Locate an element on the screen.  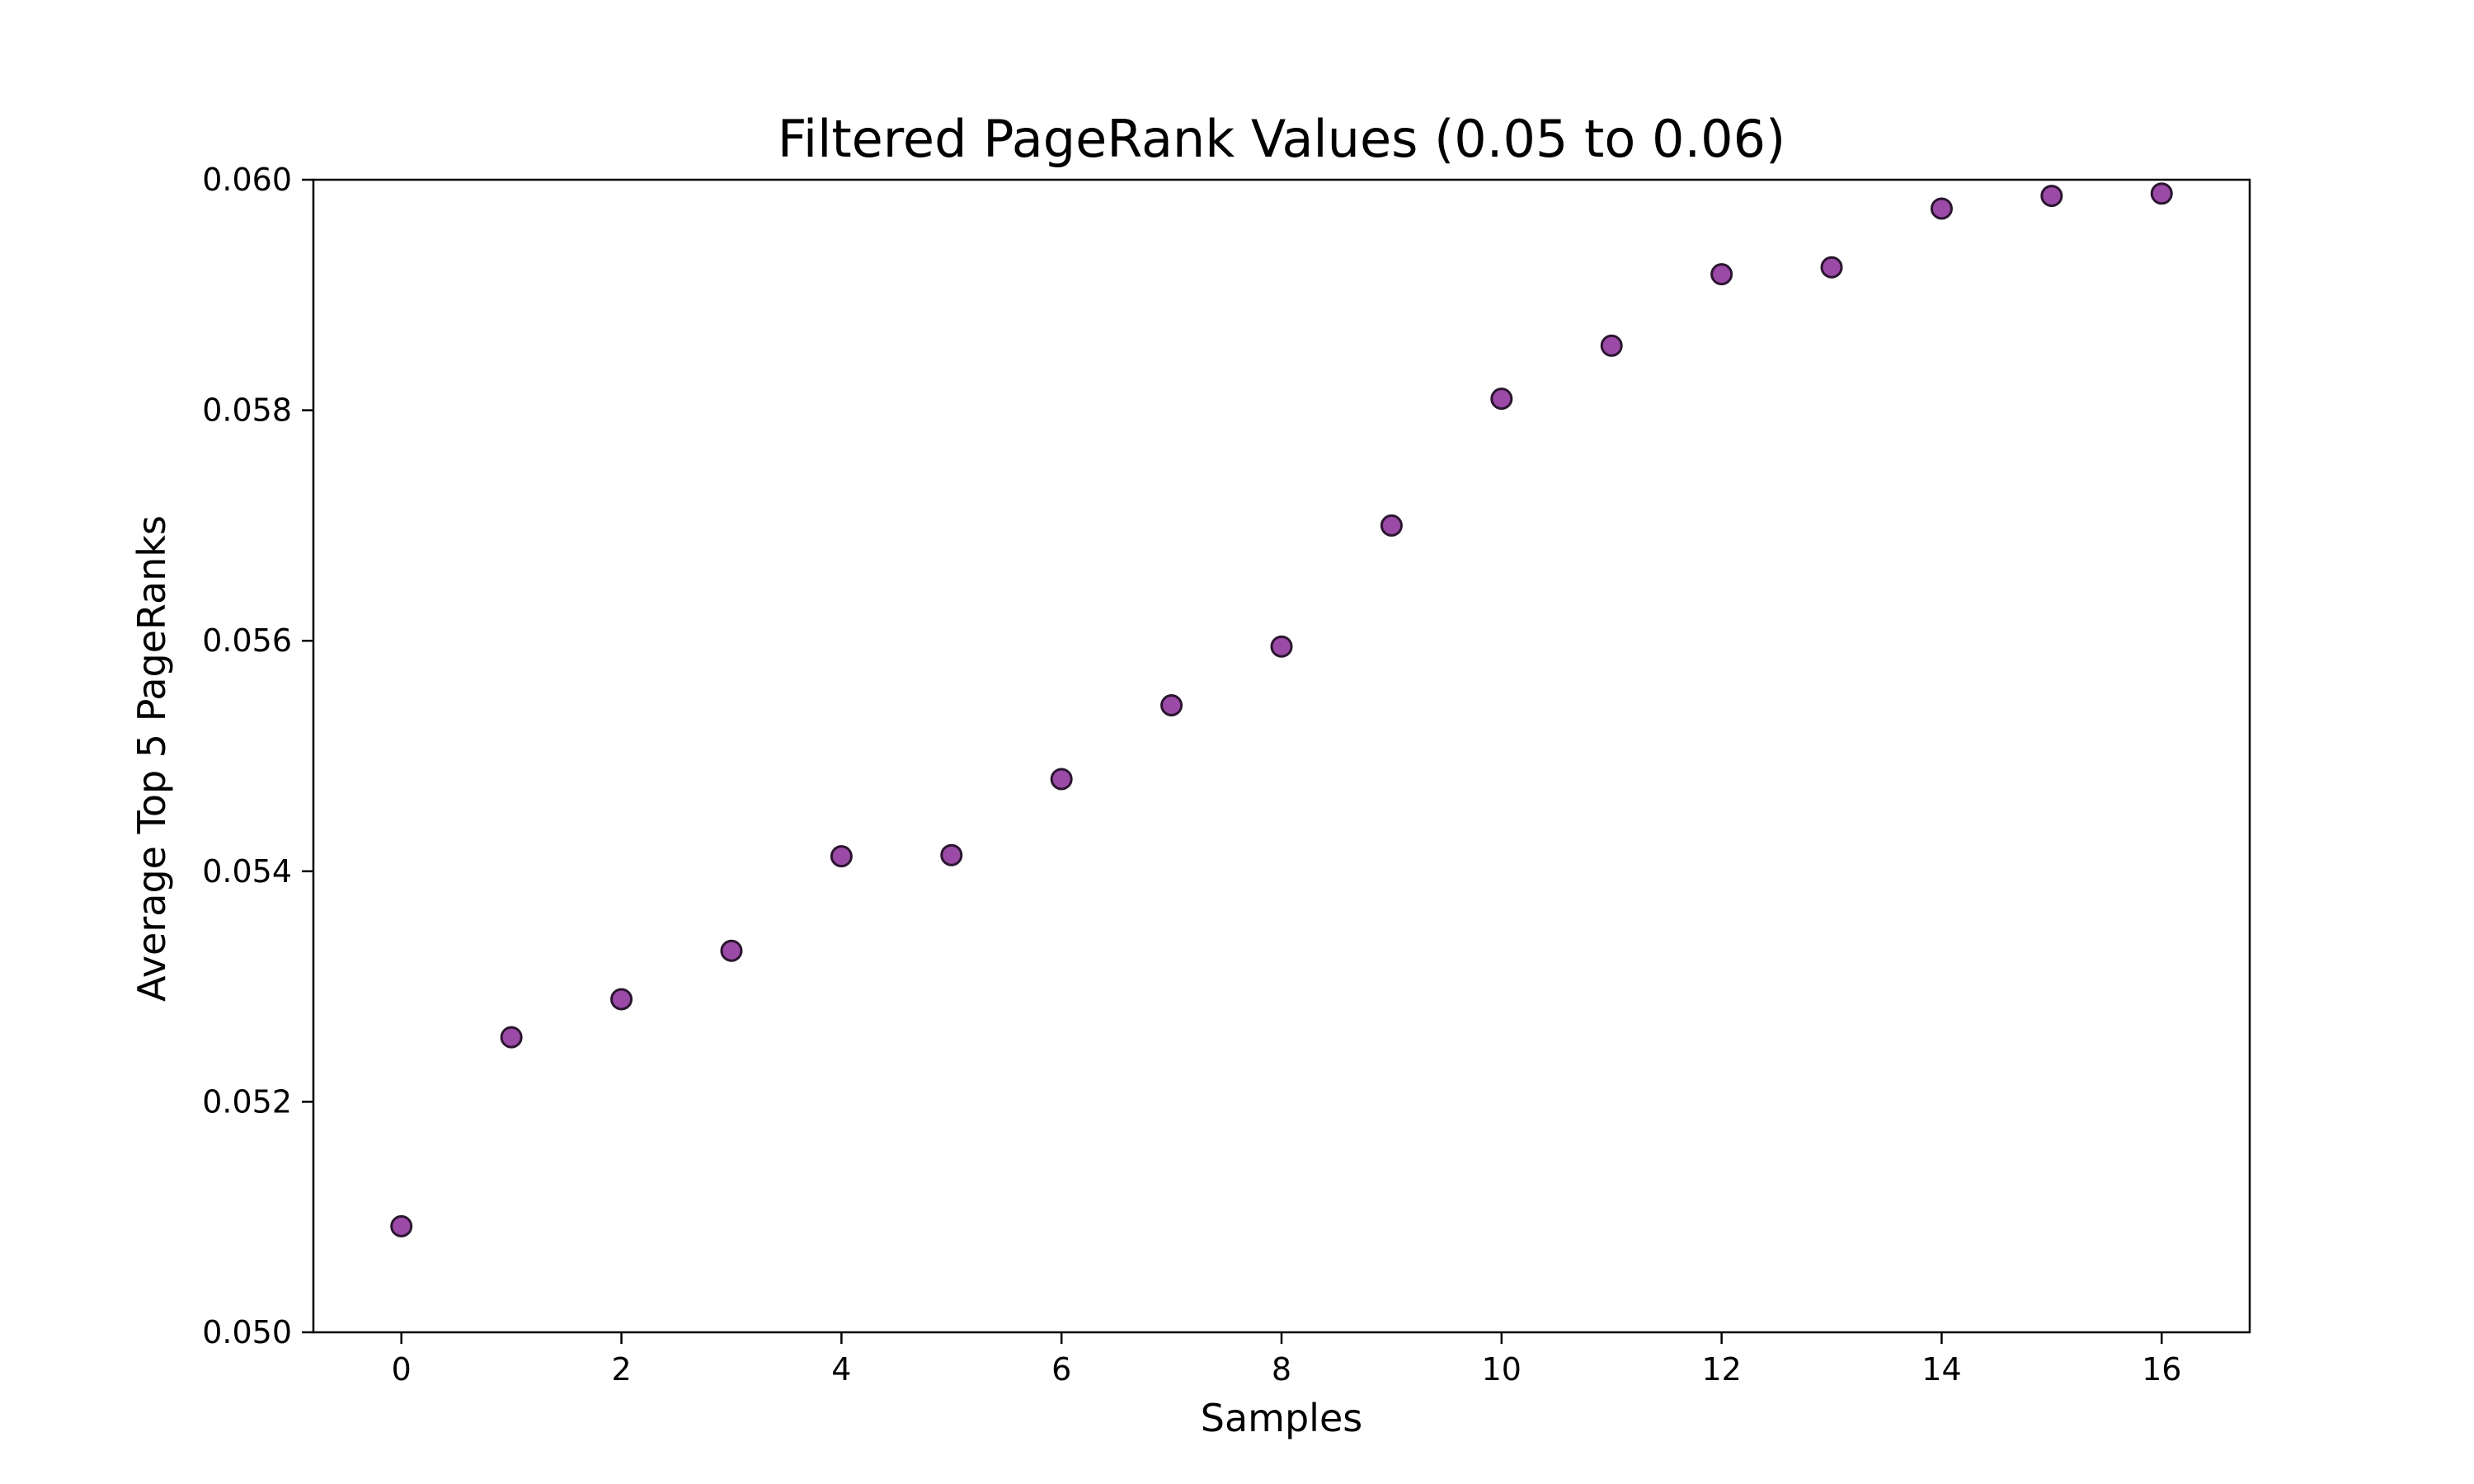
y-tick-label: 0.050 is located at coordinates (247, 1332).